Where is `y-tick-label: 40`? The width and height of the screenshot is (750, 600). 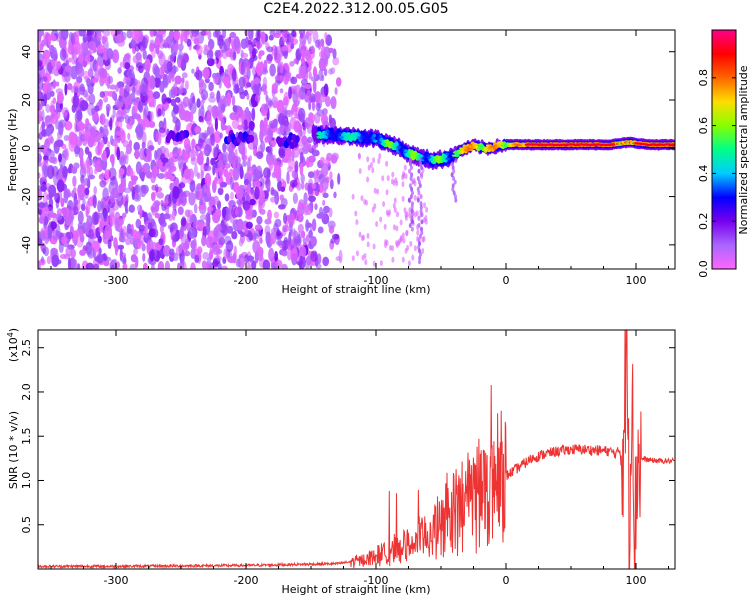
y-tick-label: 40 is located at coordinates (26, 52).